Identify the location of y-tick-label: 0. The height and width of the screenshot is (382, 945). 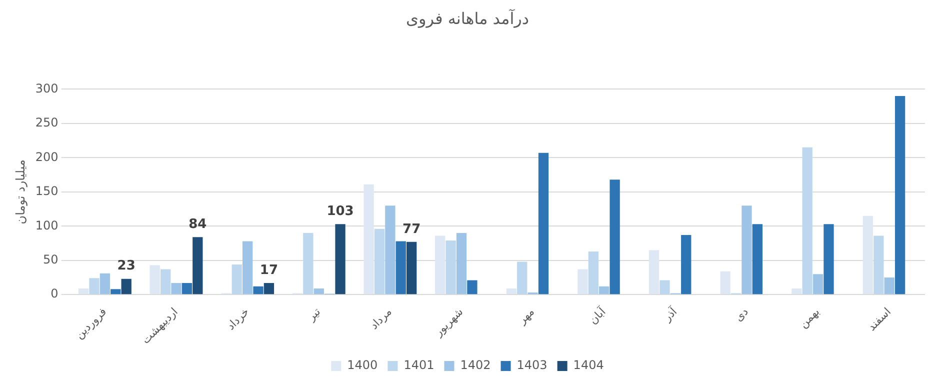
(54, 293).